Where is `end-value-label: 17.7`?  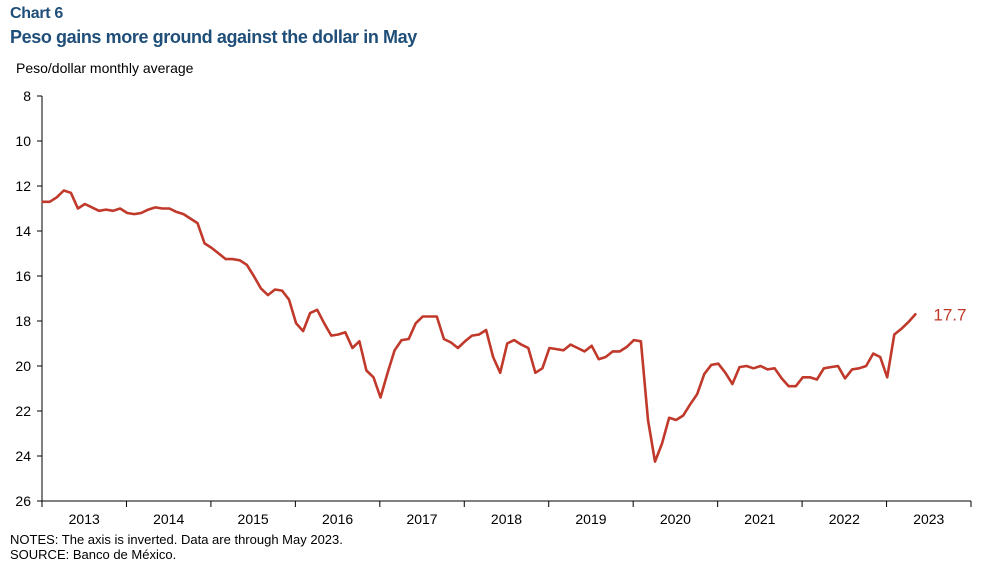 end-value-label: 17.7 is located at coordinates (949, 314).